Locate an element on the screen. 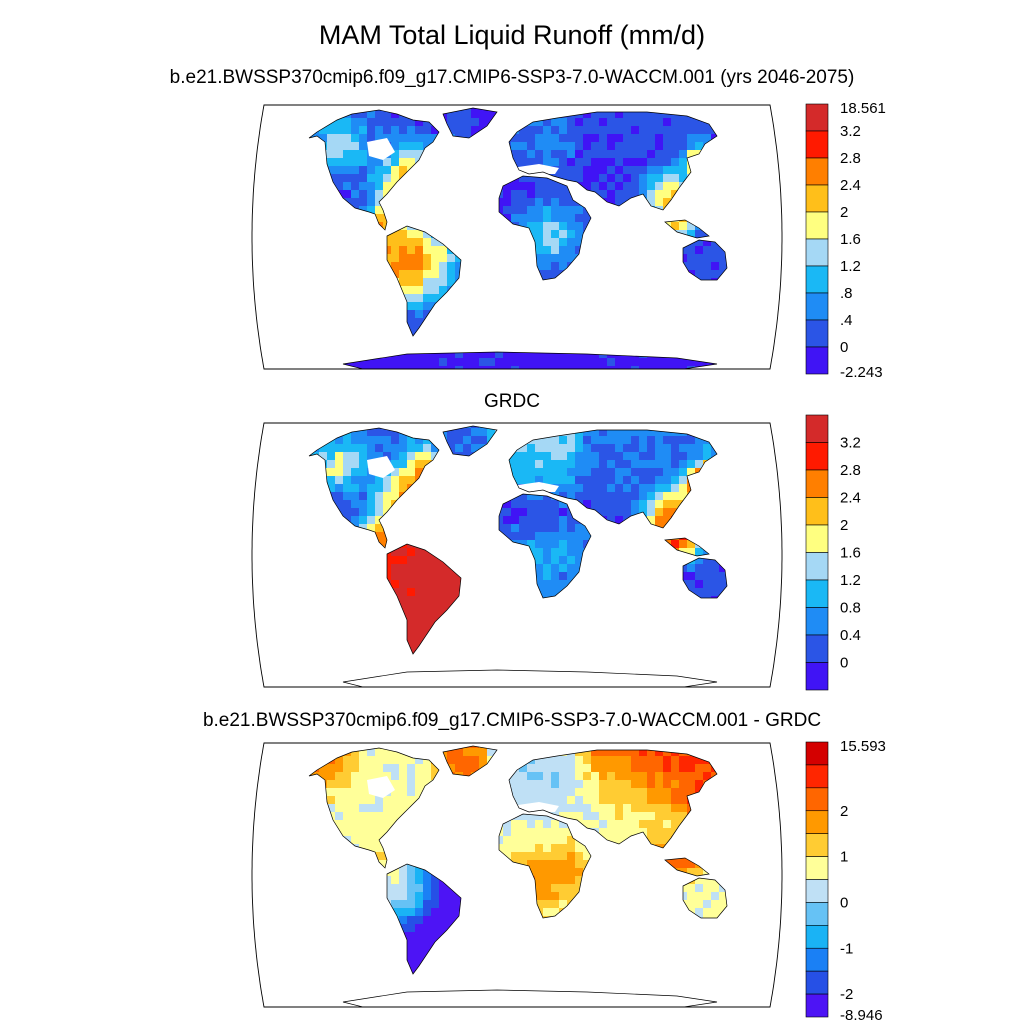 The height and width of the screenshot is (1024, 1024). colorbar-label: 0 is located at coordinates (844, 663).